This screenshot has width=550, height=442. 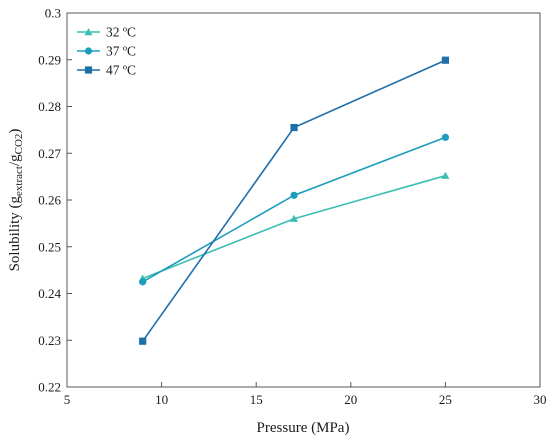 What do you see at coordinates (49, 246) in the screenshot?
I see `y-tick-label: 0.25` at bounding box center [49, 246].